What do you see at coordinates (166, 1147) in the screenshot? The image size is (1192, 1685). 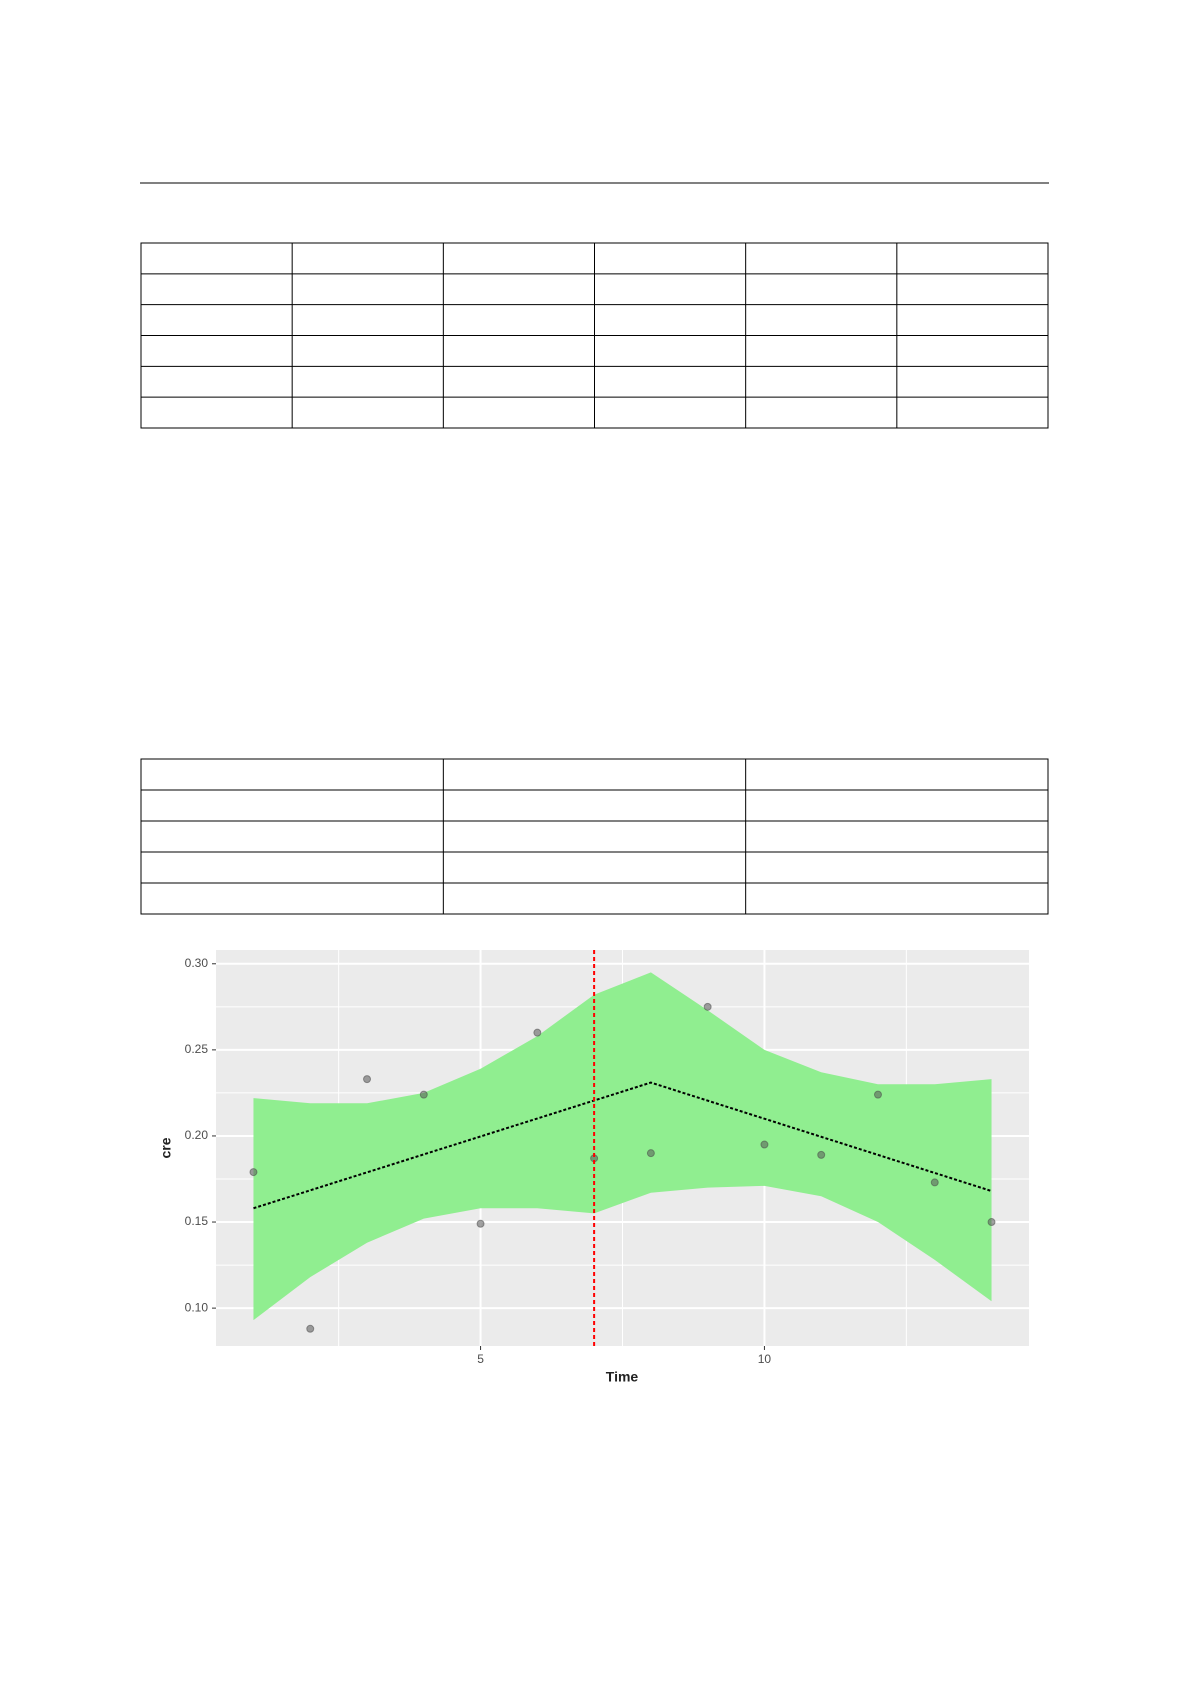 I see `y-axis-title: cre` at bounding box center [166, 1147].